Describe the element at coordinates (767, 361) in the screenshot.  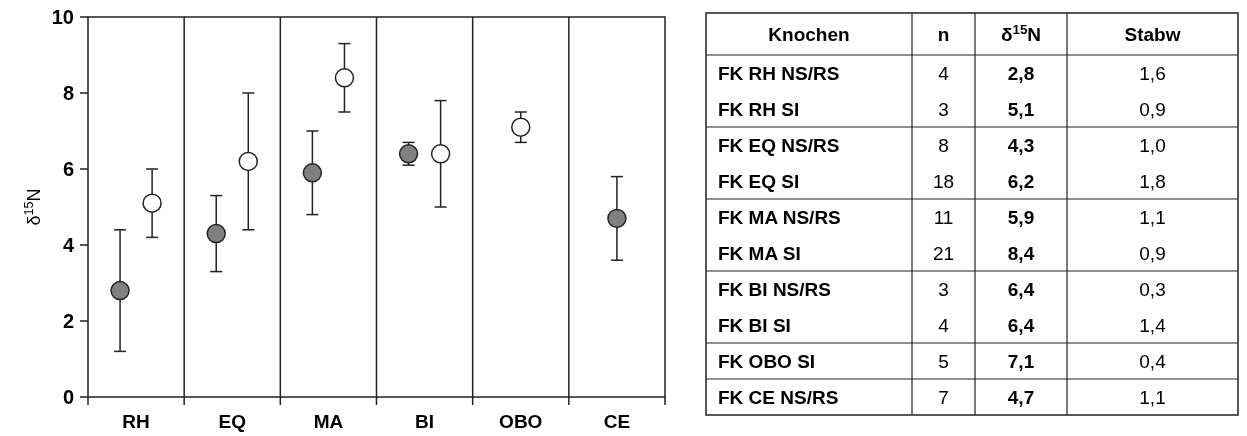
I see `text: FK OBO SI` at that location.